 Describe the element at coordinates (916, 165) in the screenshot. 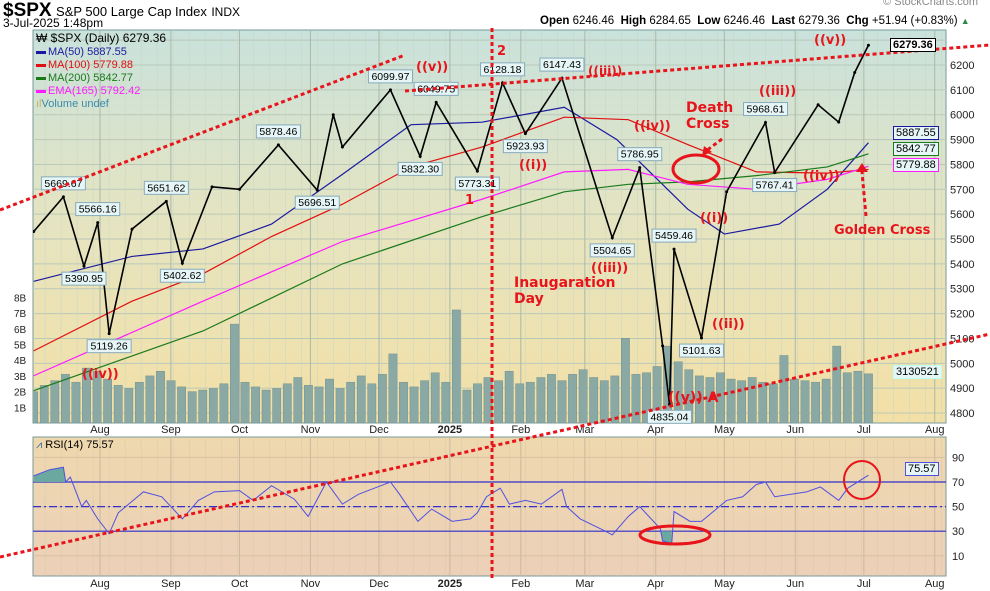

I see `ma100-tag: 5779.88` at that location.